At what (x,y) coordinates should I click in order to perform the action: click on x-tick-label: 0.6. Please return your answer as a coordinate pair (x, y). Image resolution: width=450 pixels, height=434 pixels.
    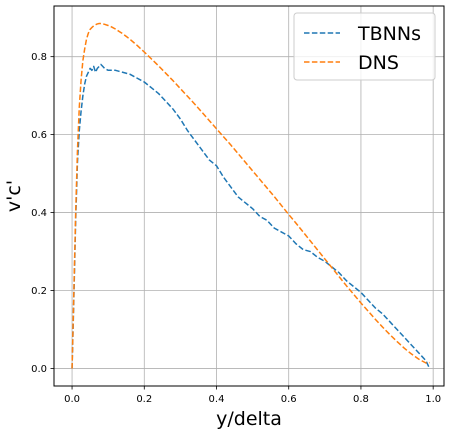
    Looking at the image, I should click on (289, 399).